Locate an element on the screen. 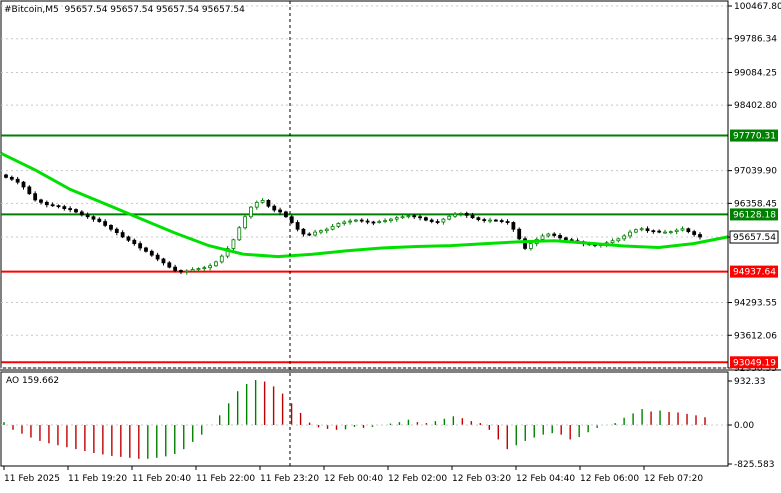  time-tick-label: 11 Feb 2025 is located at coordinates (32, 479).